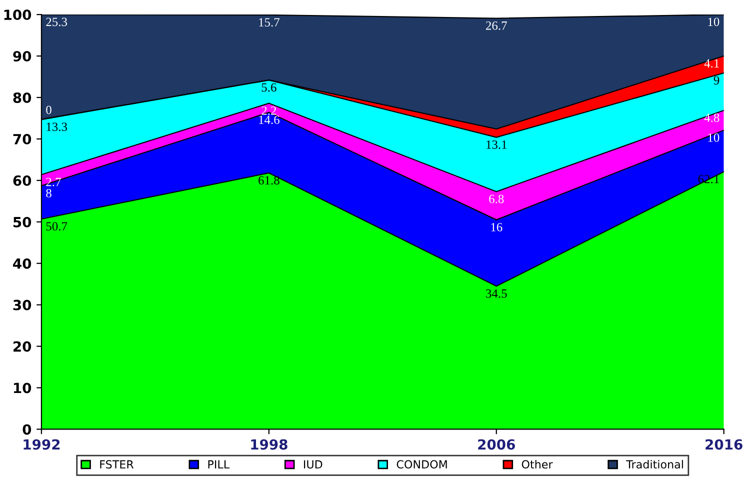  I want to click on data-label: 34.5, so click(496, 293).